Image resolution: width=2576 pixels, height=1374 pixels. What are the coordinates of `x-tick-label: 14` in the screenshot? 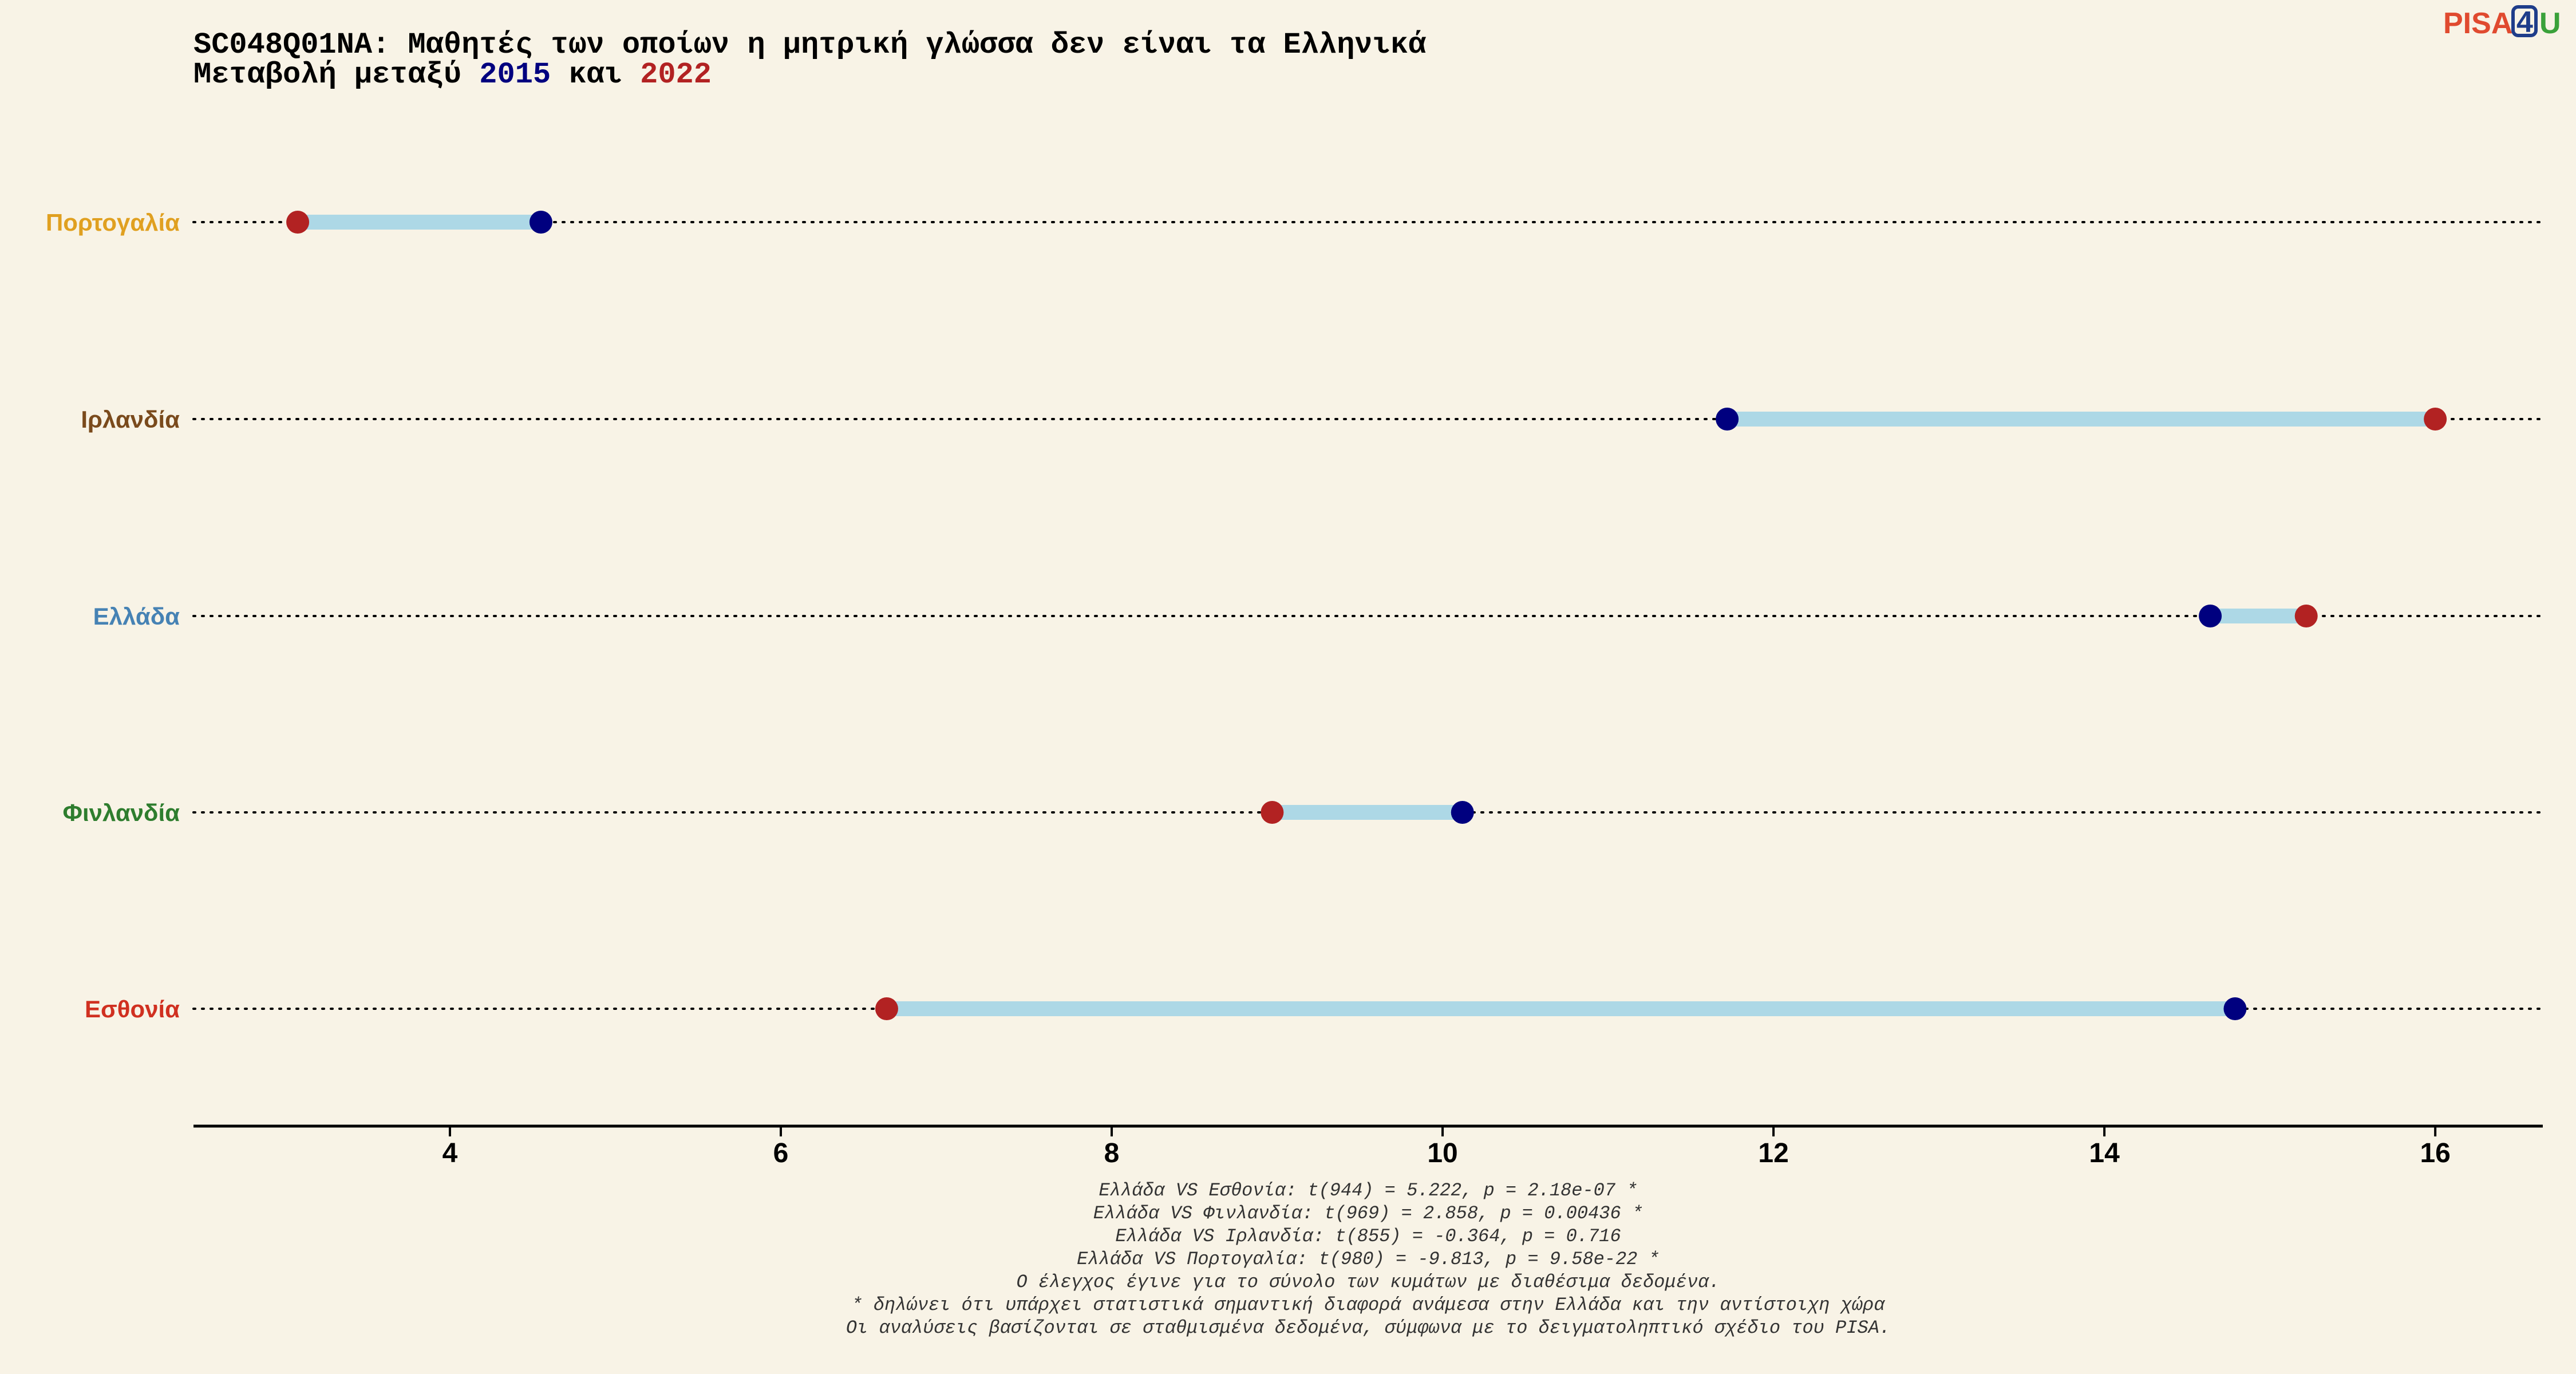 It's located at (2104, 1153).